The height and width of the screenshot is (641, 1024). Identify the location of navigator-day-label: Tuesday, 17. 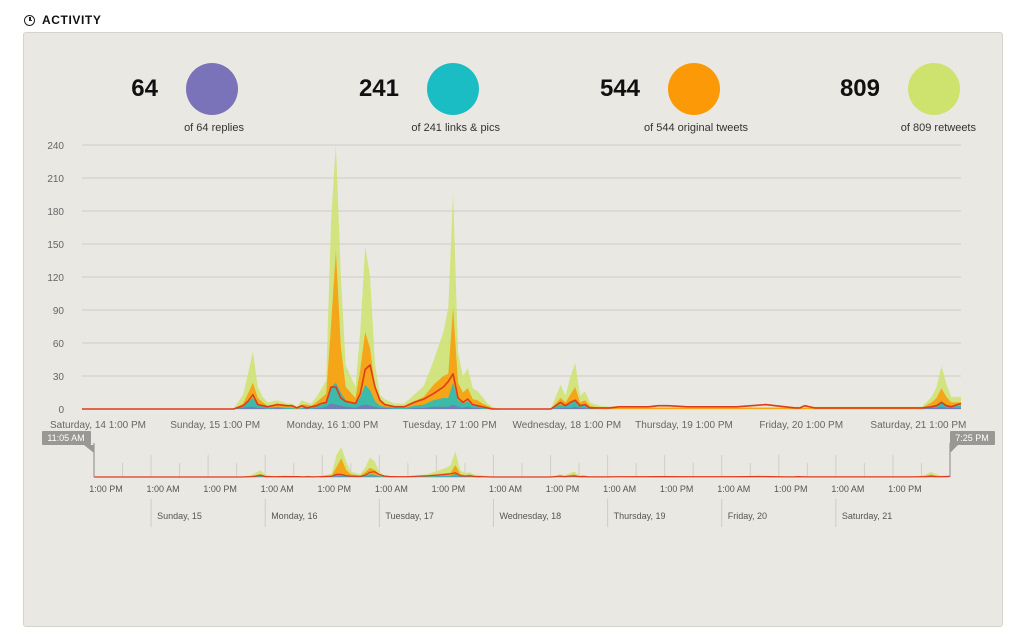
(409, 516).